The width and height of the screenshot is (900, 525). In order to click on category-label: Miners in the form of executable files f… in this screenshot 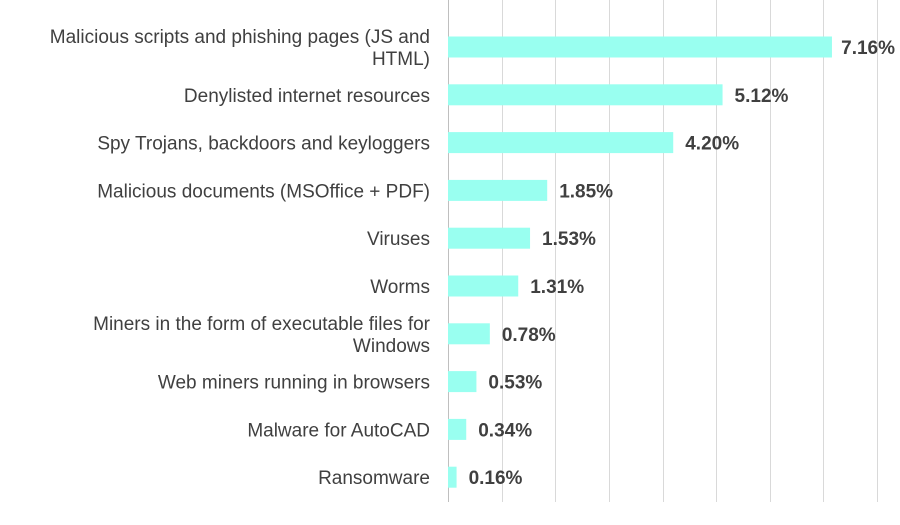, I will do `click(262, 324)`.